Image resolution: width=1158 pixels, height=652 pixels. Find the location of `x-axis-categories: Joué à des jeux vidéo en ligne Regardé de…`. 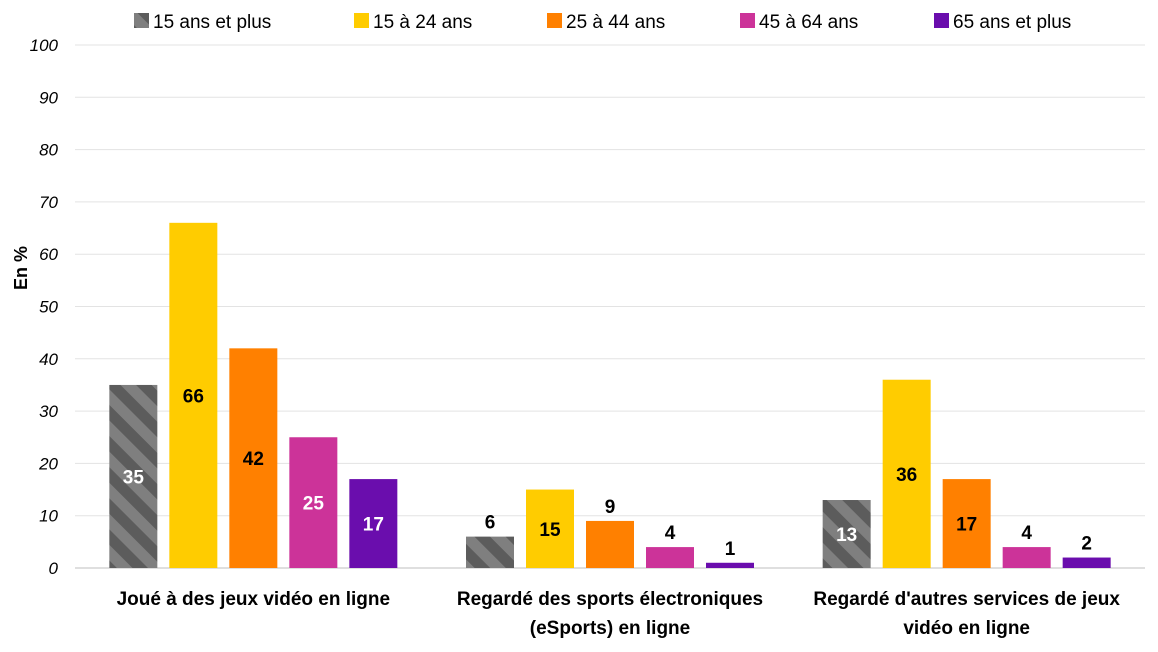

x-axis-categories: Joué à des jeux vidéo en ligne Regardé de… is located at coordinates (619, 614).